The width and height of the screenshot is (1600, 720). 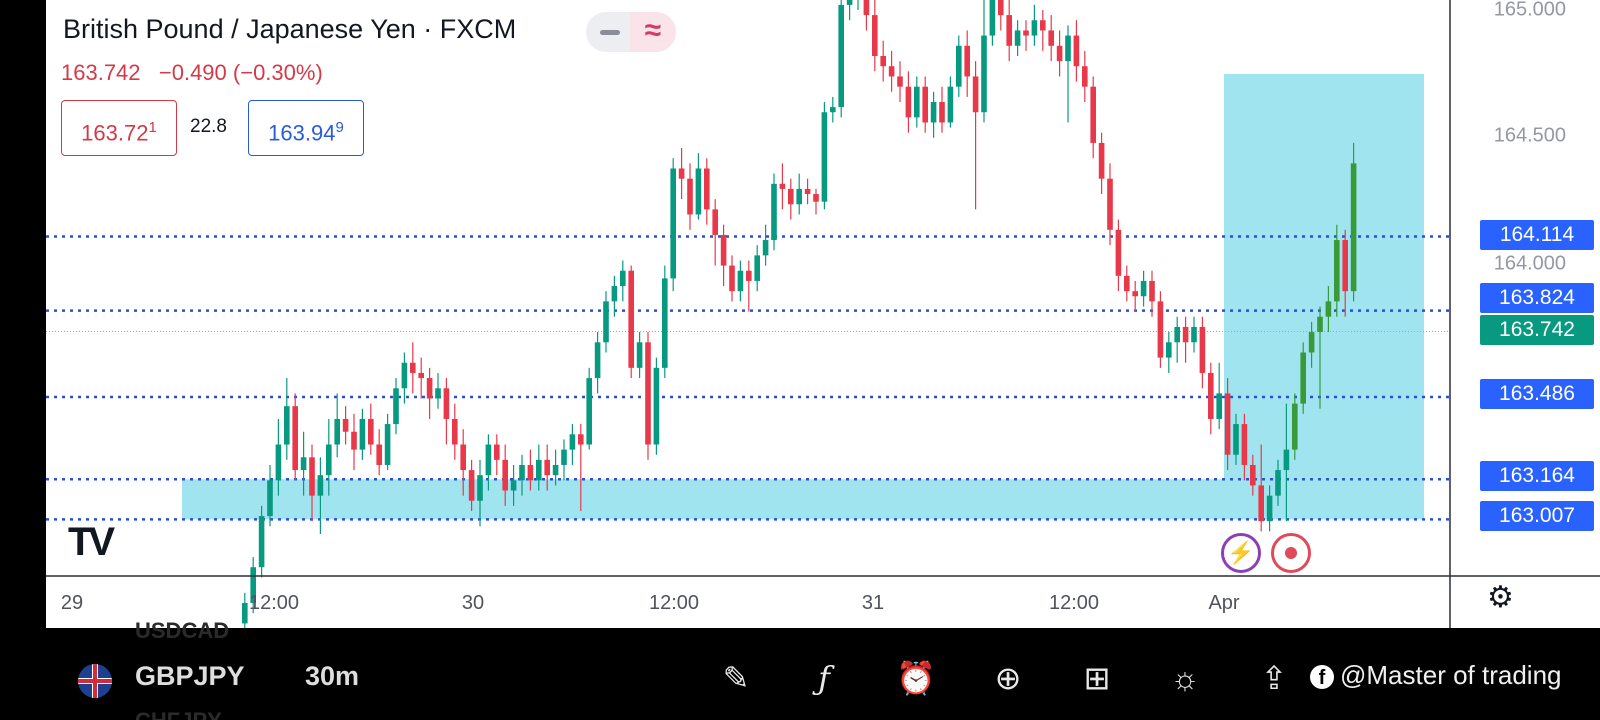 I want to click on level-tag-164114: 164.114, so click(x=1537, y=235).